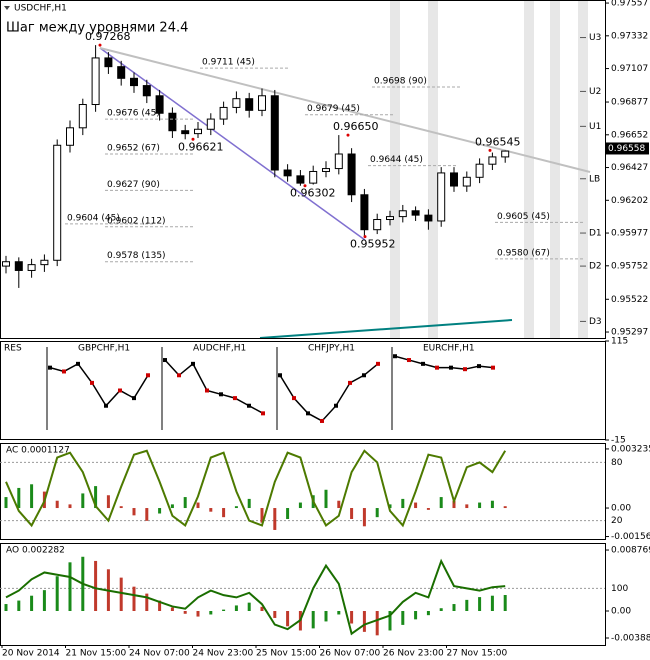  I want to click on level-label: 0.9604 (45), so click(93, 218).